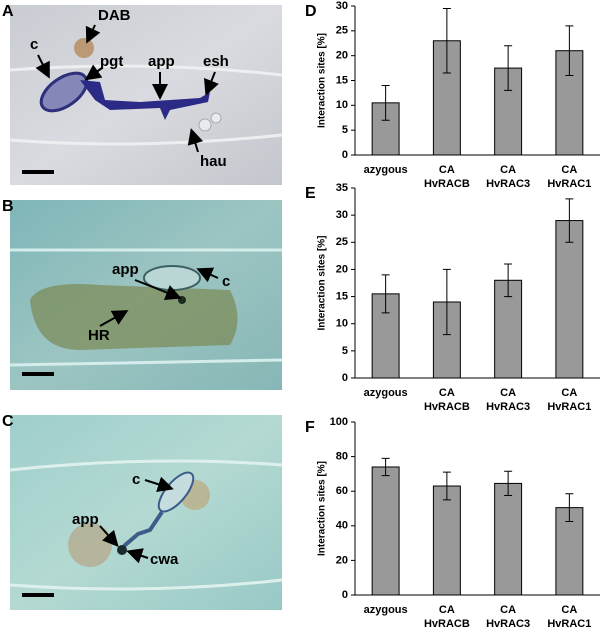  Describe the element at coordinates (310, 427) in the screenshot. I see `panel-letter: F` at that location.